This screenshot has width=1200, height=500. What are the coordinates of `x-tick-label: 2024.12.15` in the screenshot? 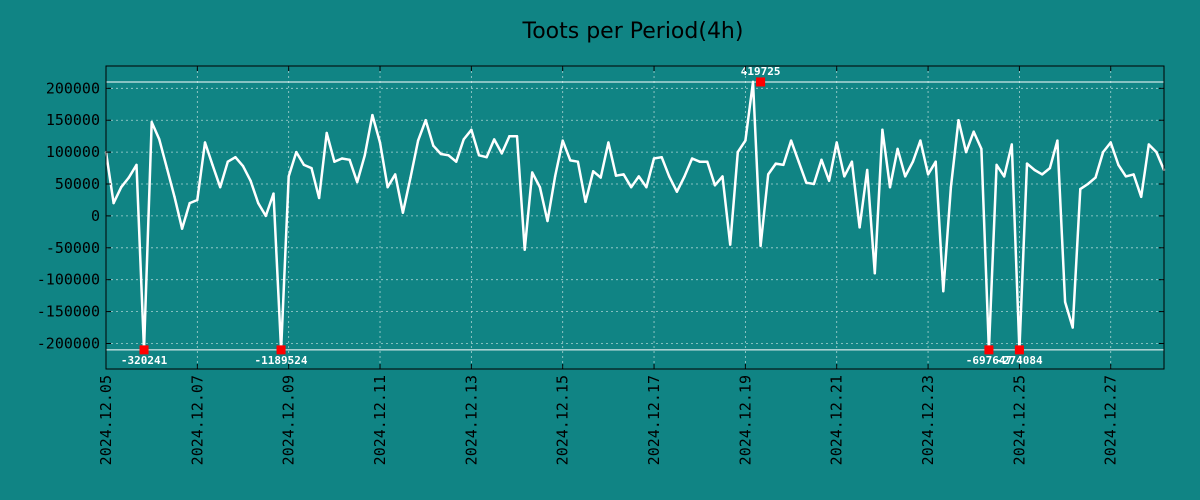 It's located at (563, 420).